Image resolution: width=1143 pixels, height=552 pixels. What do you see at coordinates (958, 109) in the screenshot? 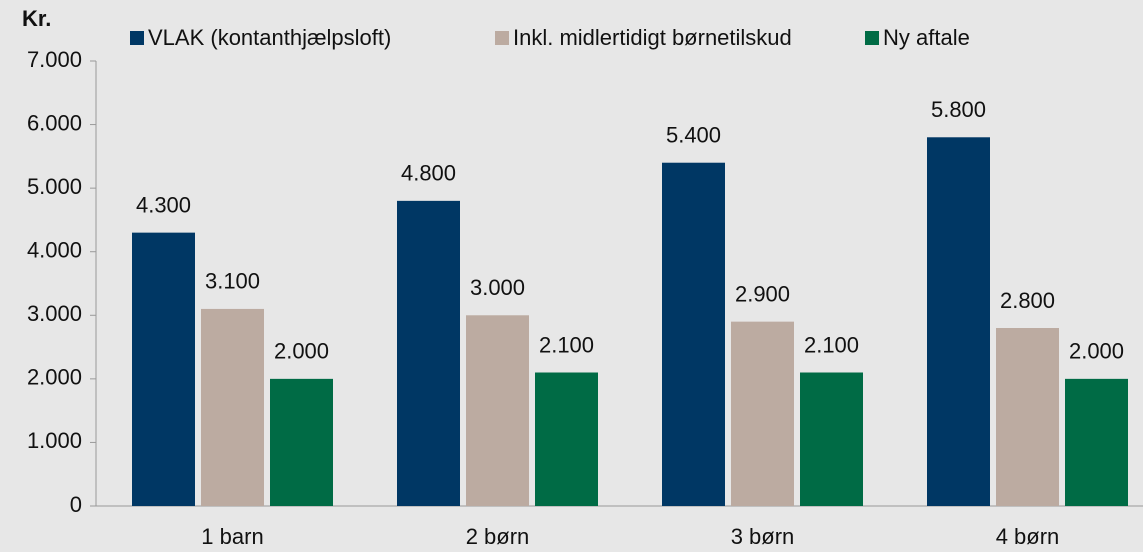
I see `value-label: 5.800` at bounding box center [958, 109].